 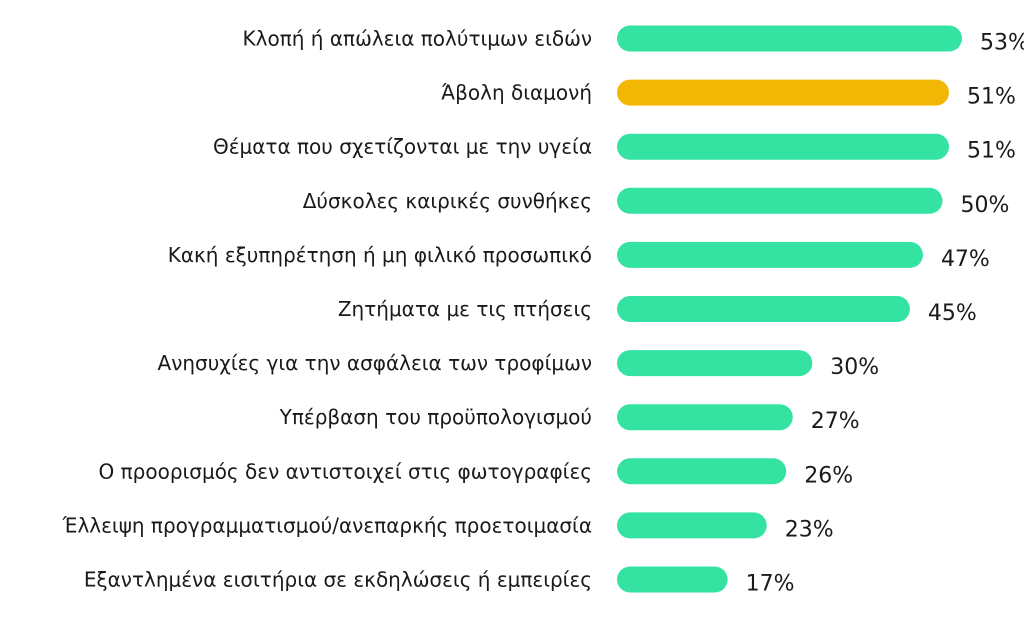 I want to click on category-label: Δύσκολες καιρικές συνθήκες, so click(x=447, y=201).